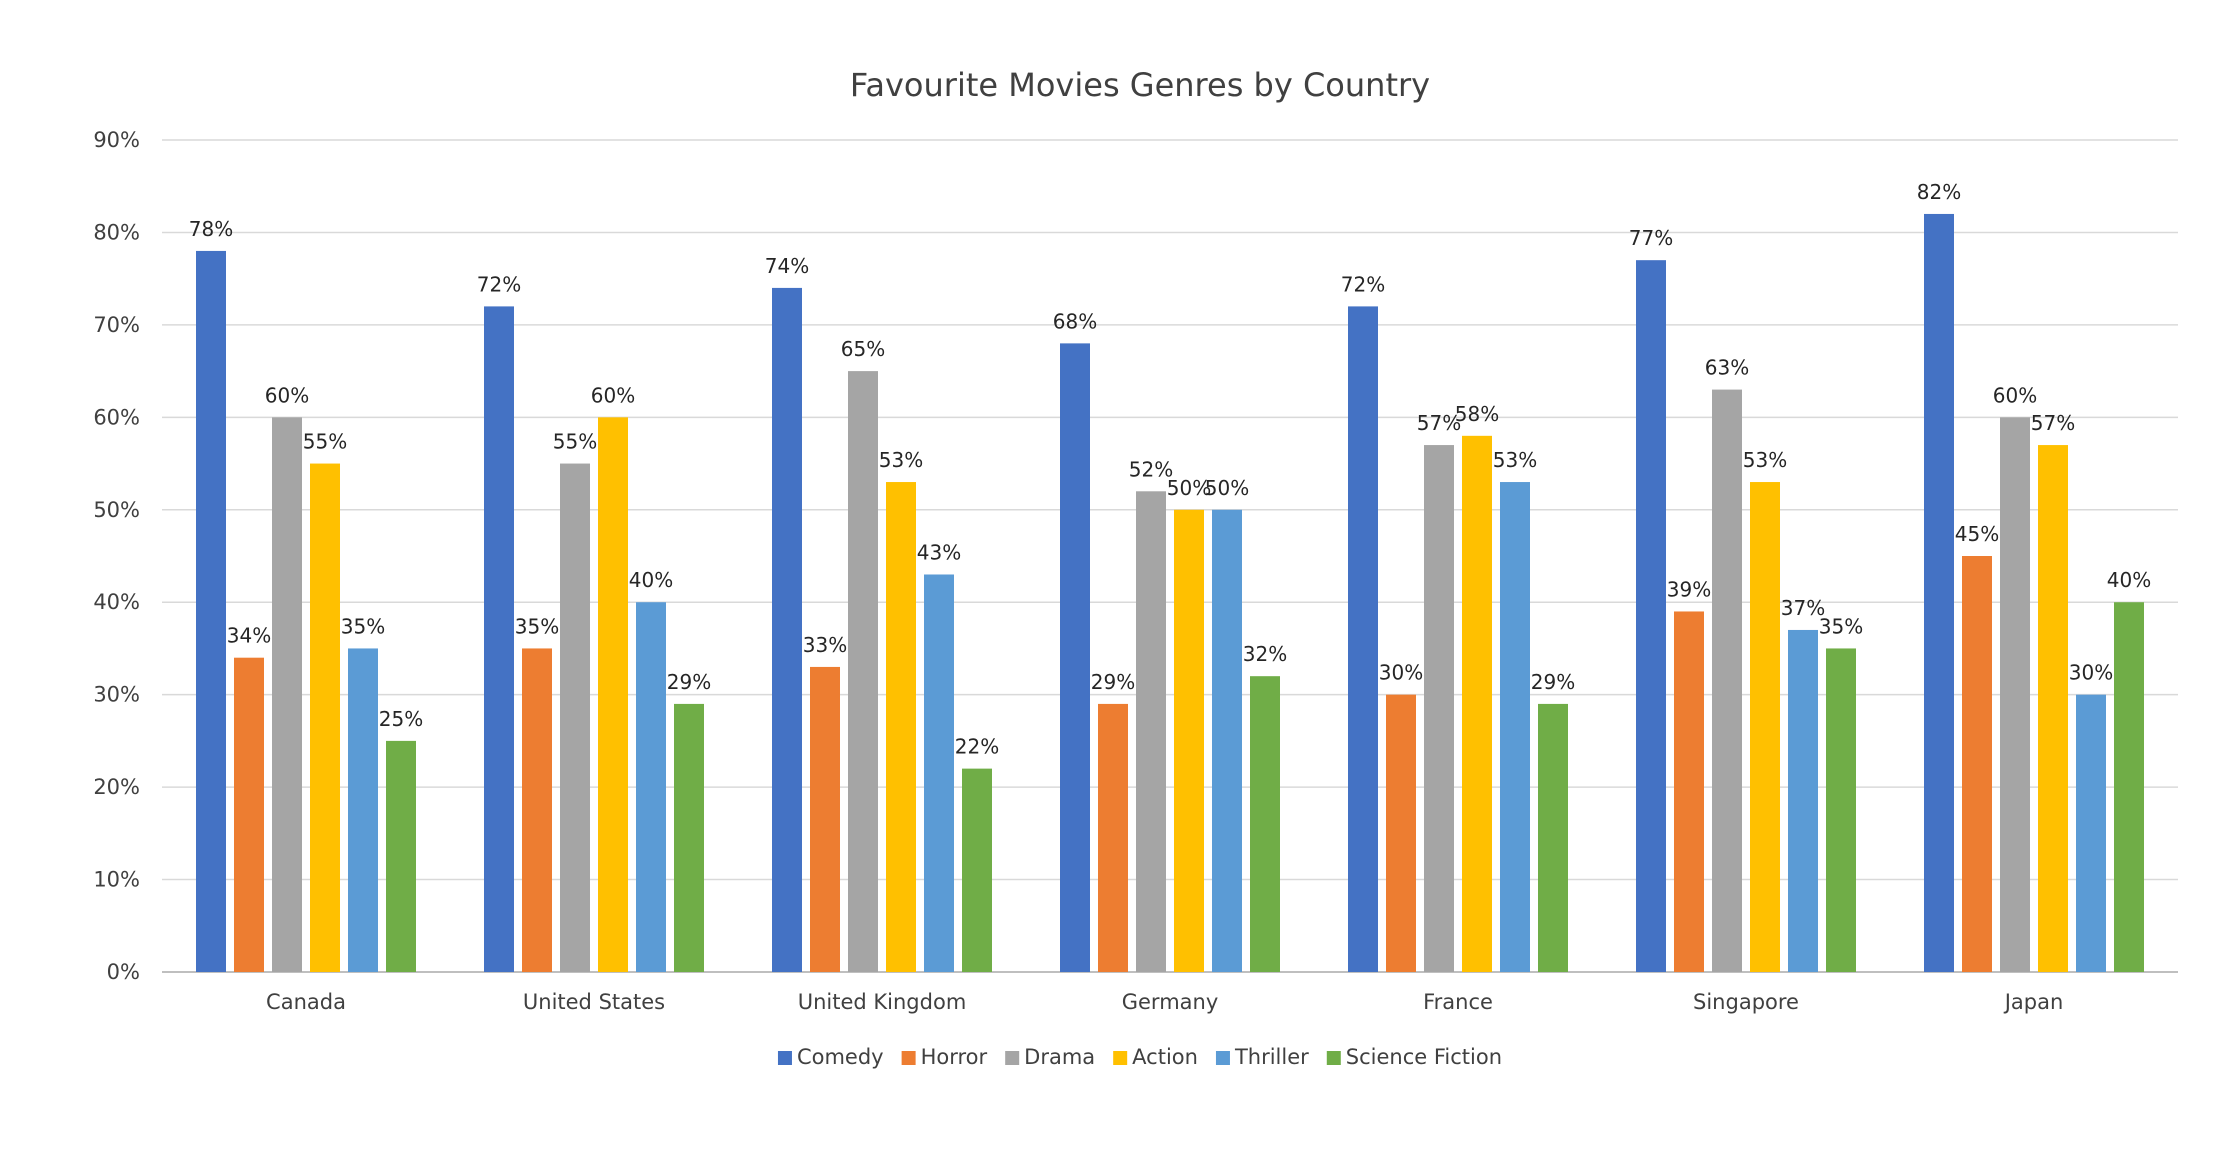 The width and height of the screenshot is (2240, 1164). I want to click on data-label: 25%, so click(401, 719).